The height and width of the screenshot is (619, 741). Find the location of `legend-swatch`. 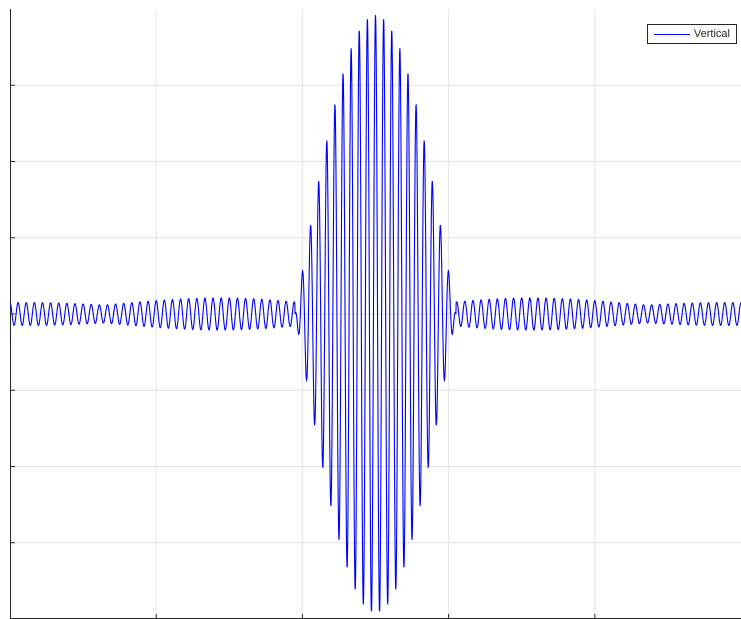

legend-swatch is located at coordinates (671, 34).